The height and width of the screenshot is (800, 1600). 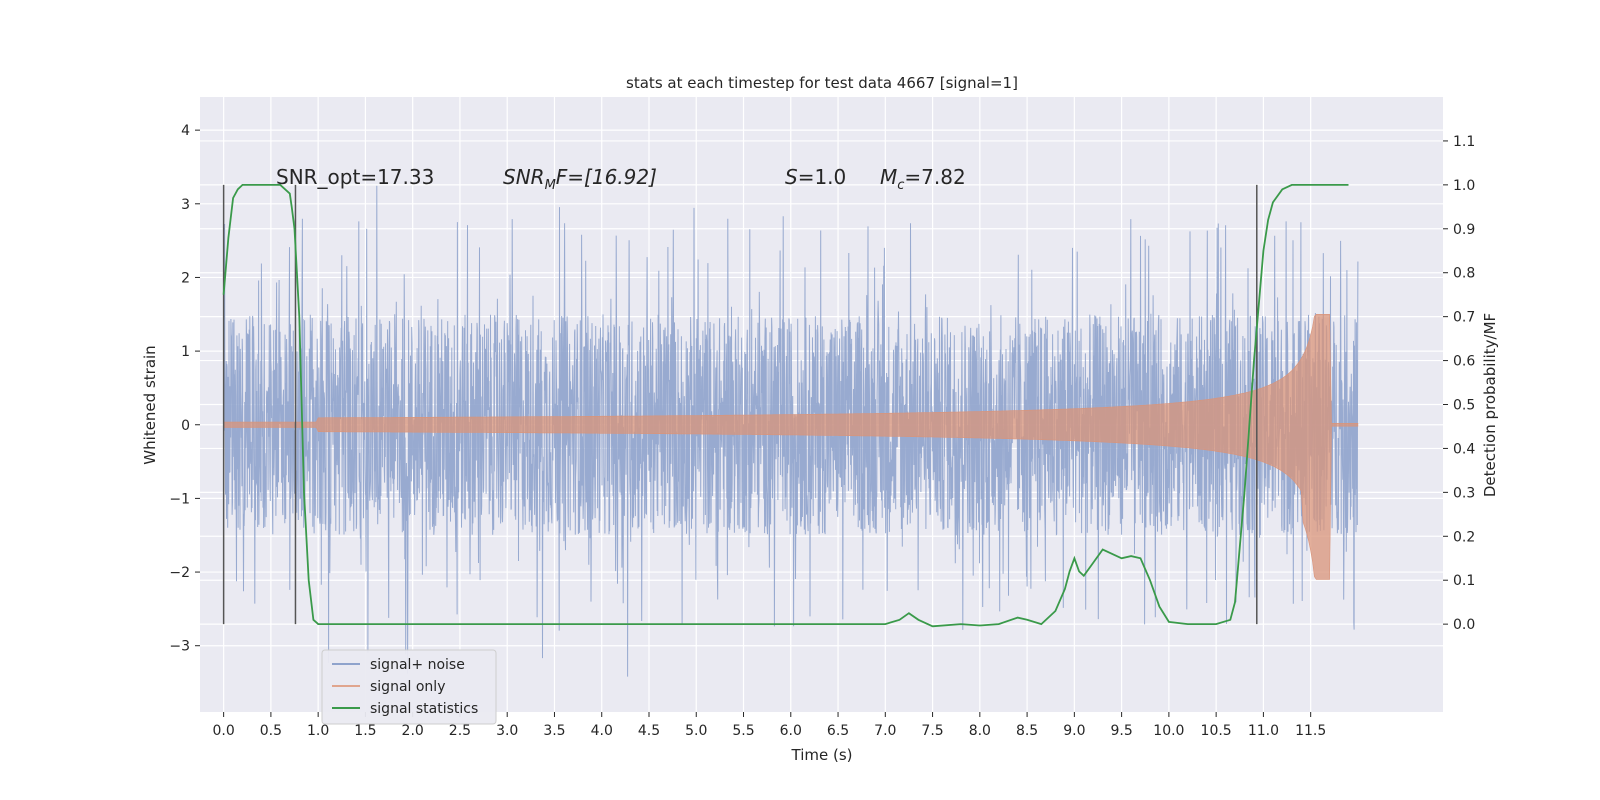 I want to click on y-tick-label: 4, so click(x=185, y=131).